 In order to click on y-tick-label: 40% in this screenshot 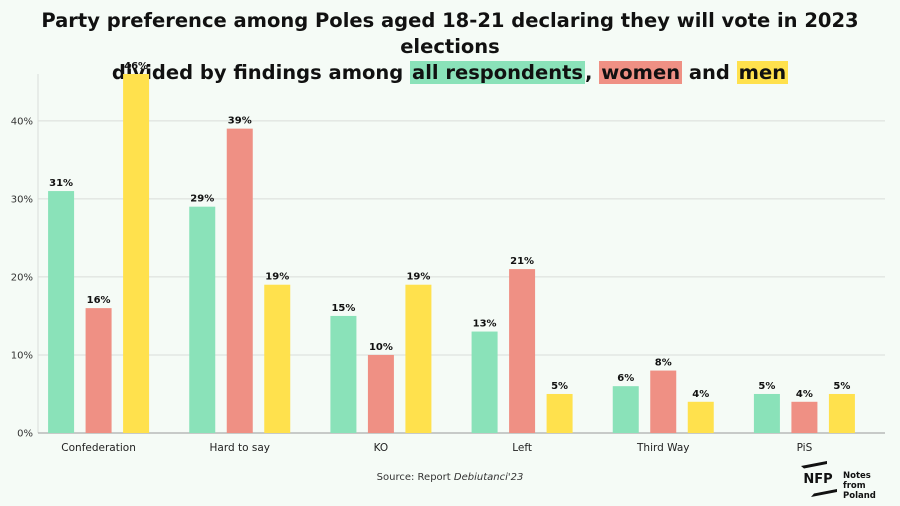, I will do `click(22, 121)`.